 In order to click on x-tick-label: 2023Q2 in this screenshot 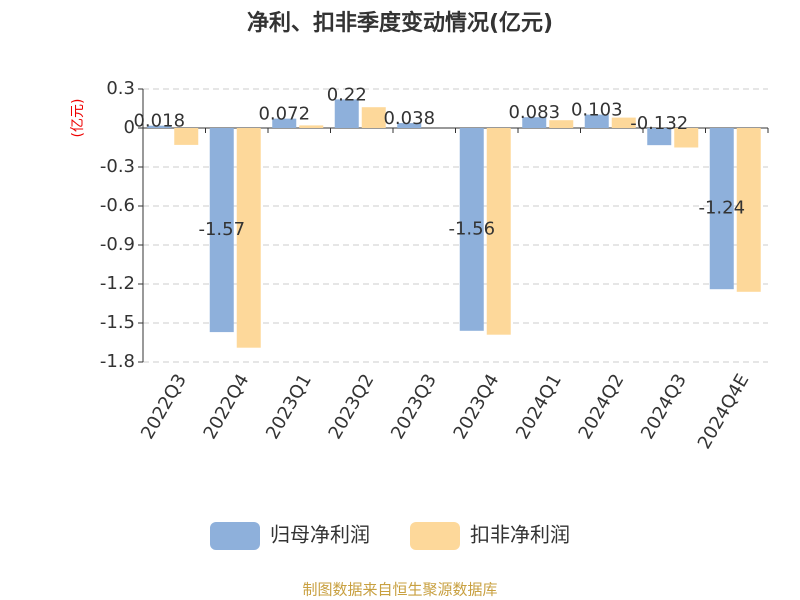, I will do `click(352, 407)`.